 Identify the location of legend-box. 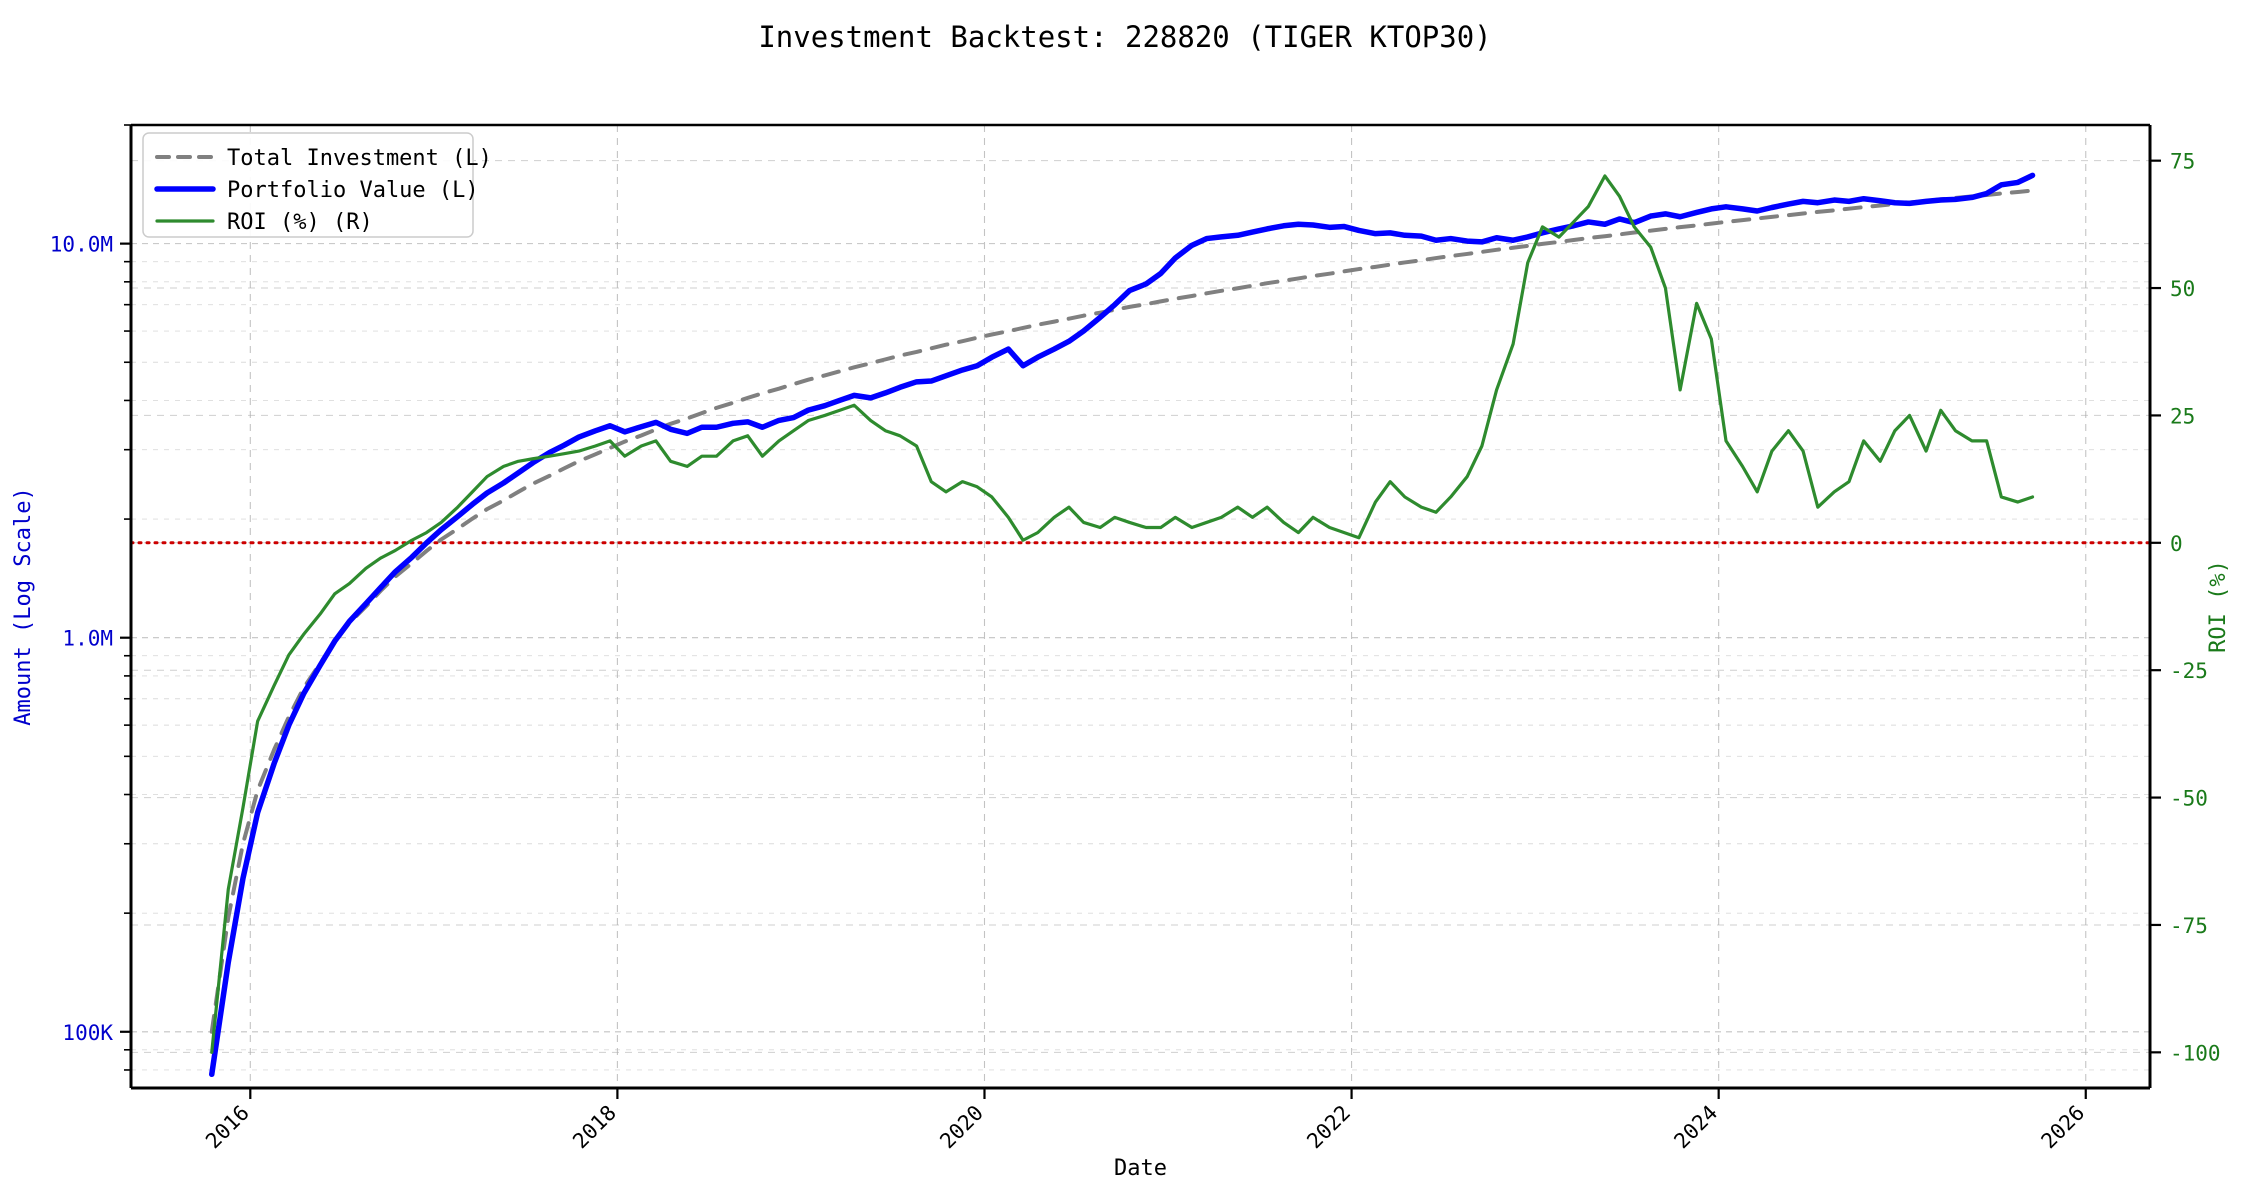
(308, 185).